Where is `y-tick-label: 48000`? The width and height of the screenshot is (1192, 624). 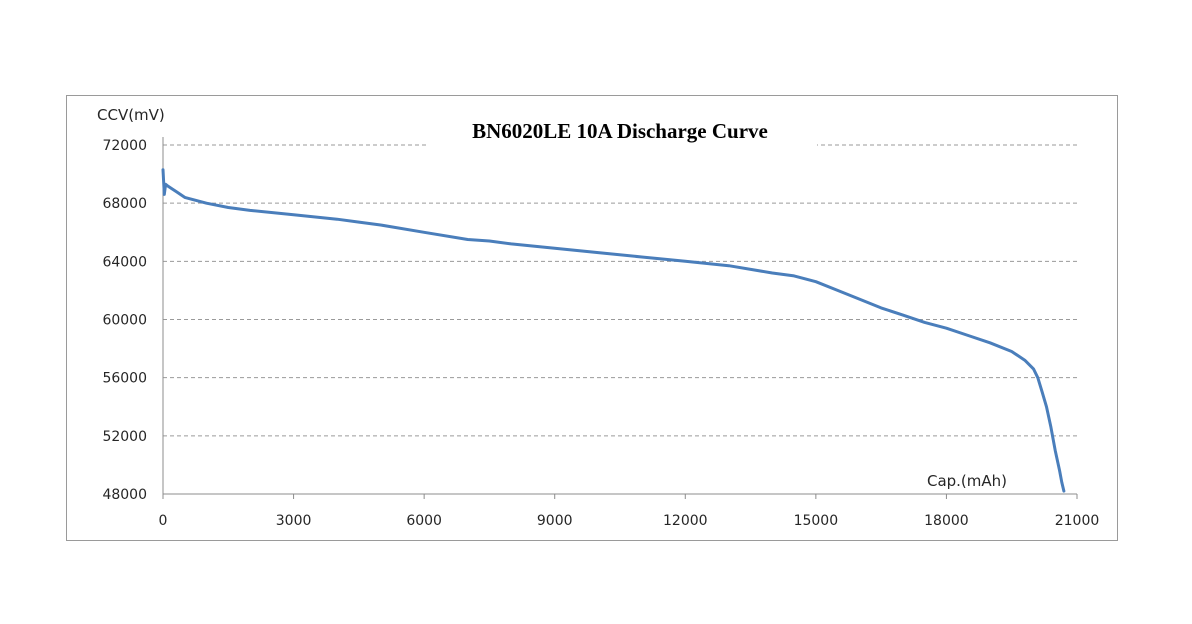
y-tick-label: 48000 is located at coordinates (124, 495).